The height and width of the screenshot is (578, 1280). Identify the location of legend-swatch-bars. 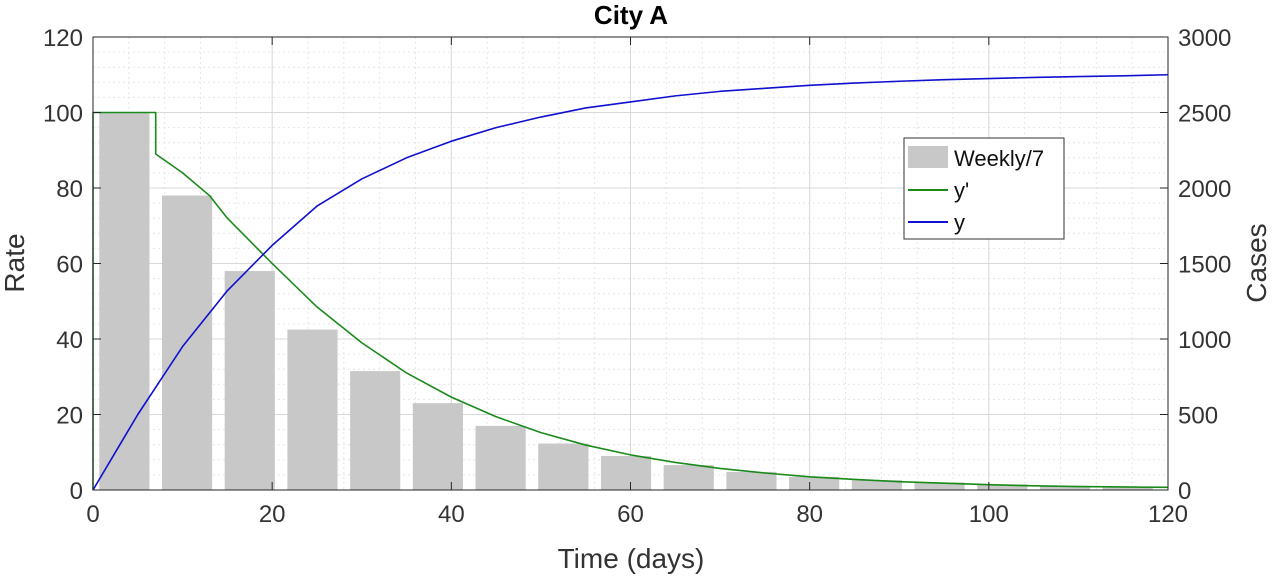
(928, 157).